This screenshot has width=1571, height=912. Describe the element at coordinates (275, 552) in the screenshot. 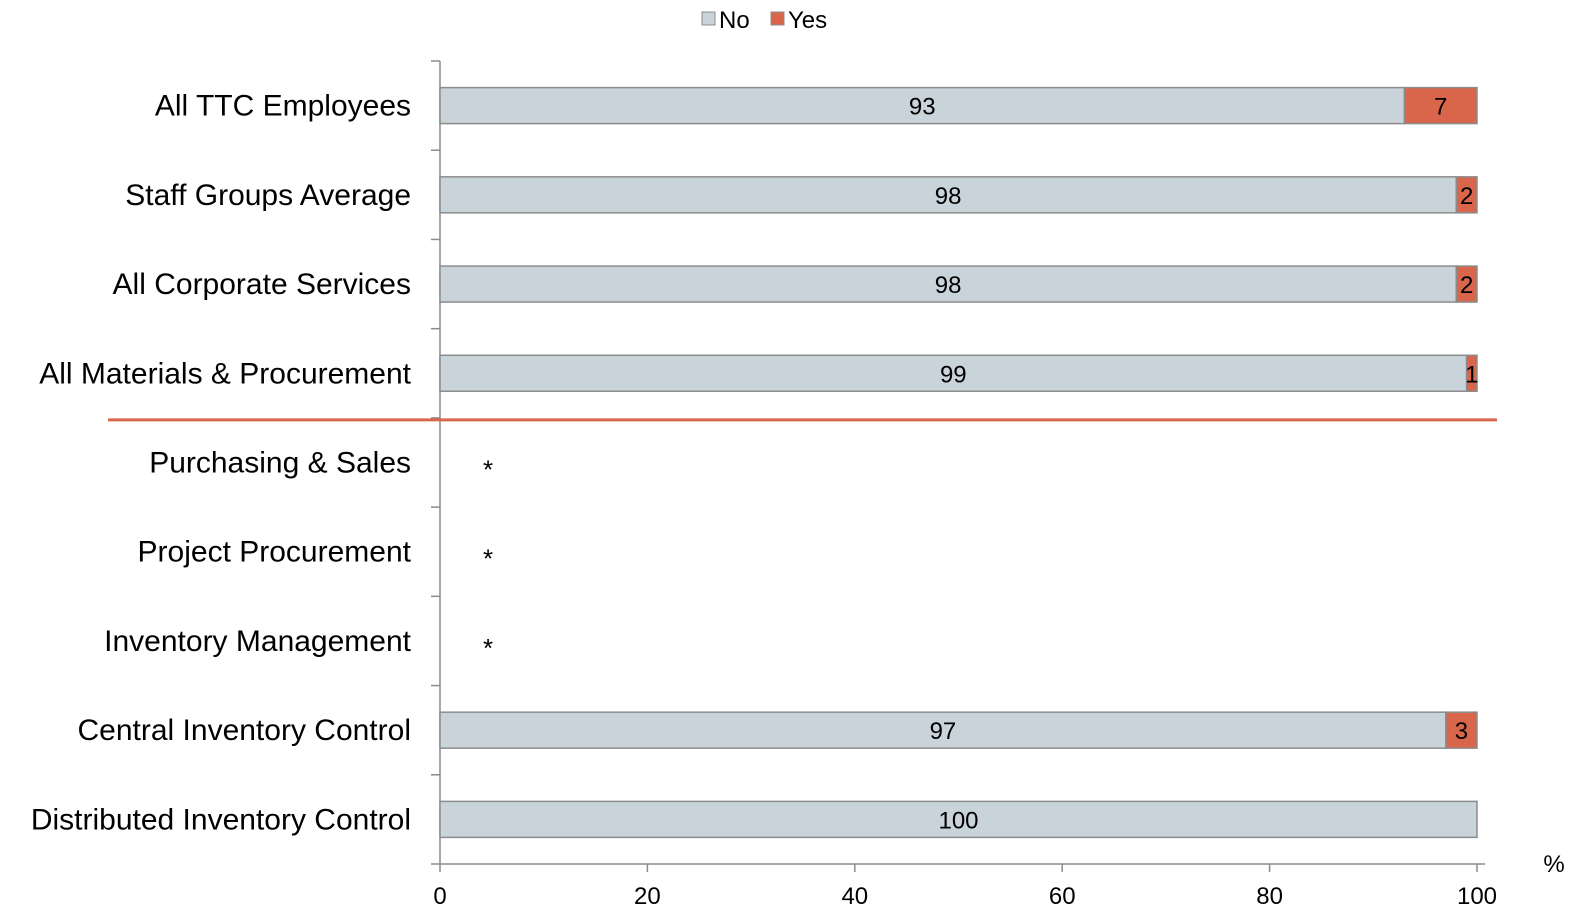

I see `category-label: Project Procurement` at that location.